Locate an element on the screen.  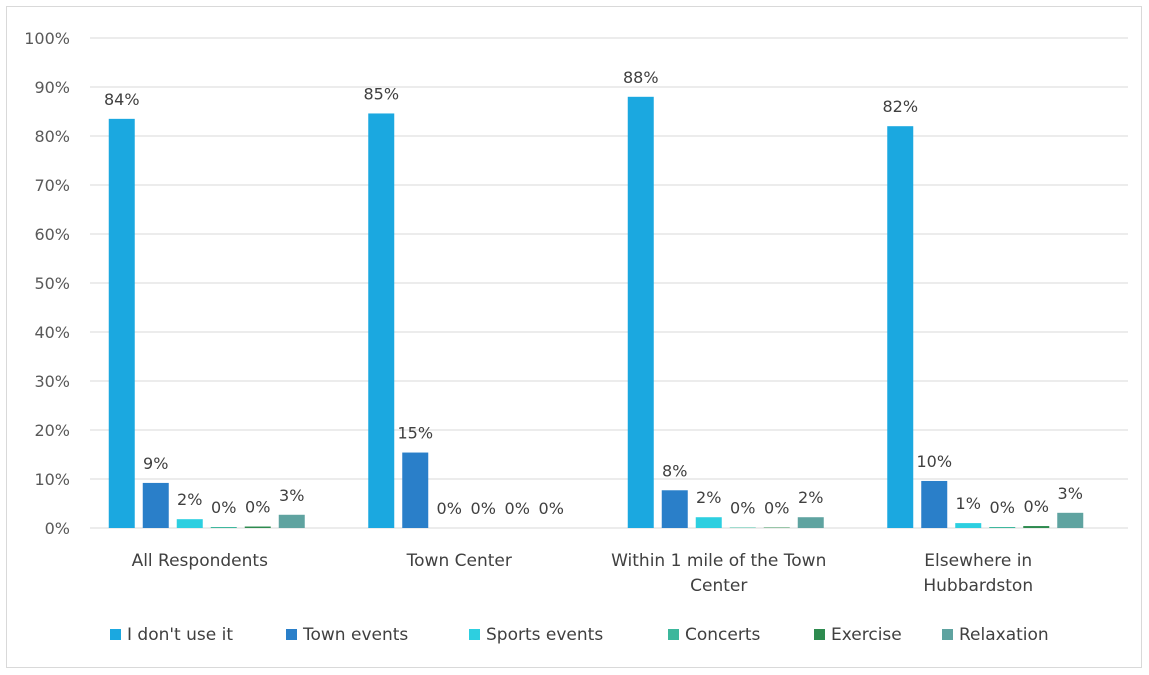
y-tick-label: 50% is located at coordinates (52, 283).